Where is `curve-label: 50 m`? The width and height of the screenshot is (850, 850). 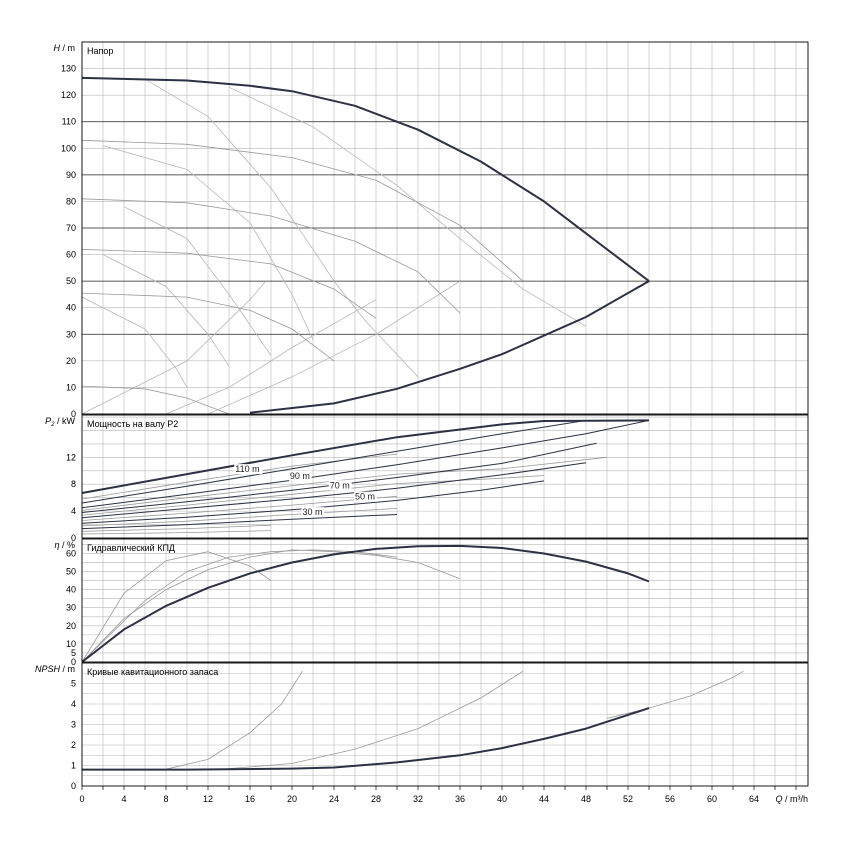
curve-label: 50 m is located at coordinates (365, 497).